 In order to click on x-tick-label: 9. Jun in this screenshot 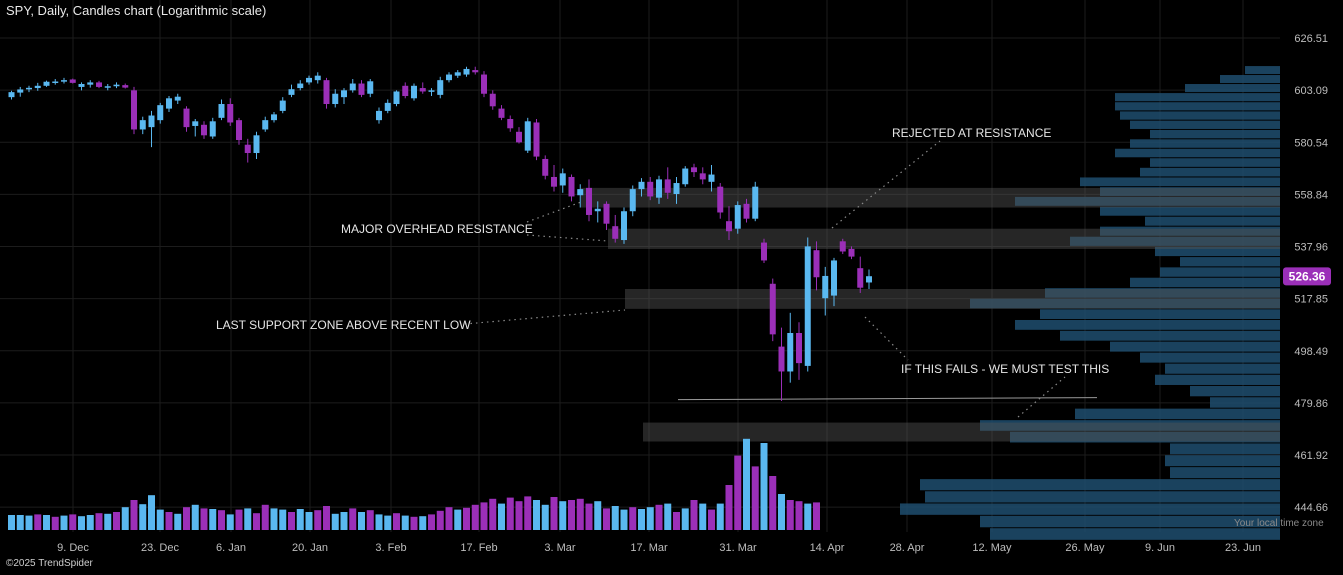, I will do `click(1160, 548)`.